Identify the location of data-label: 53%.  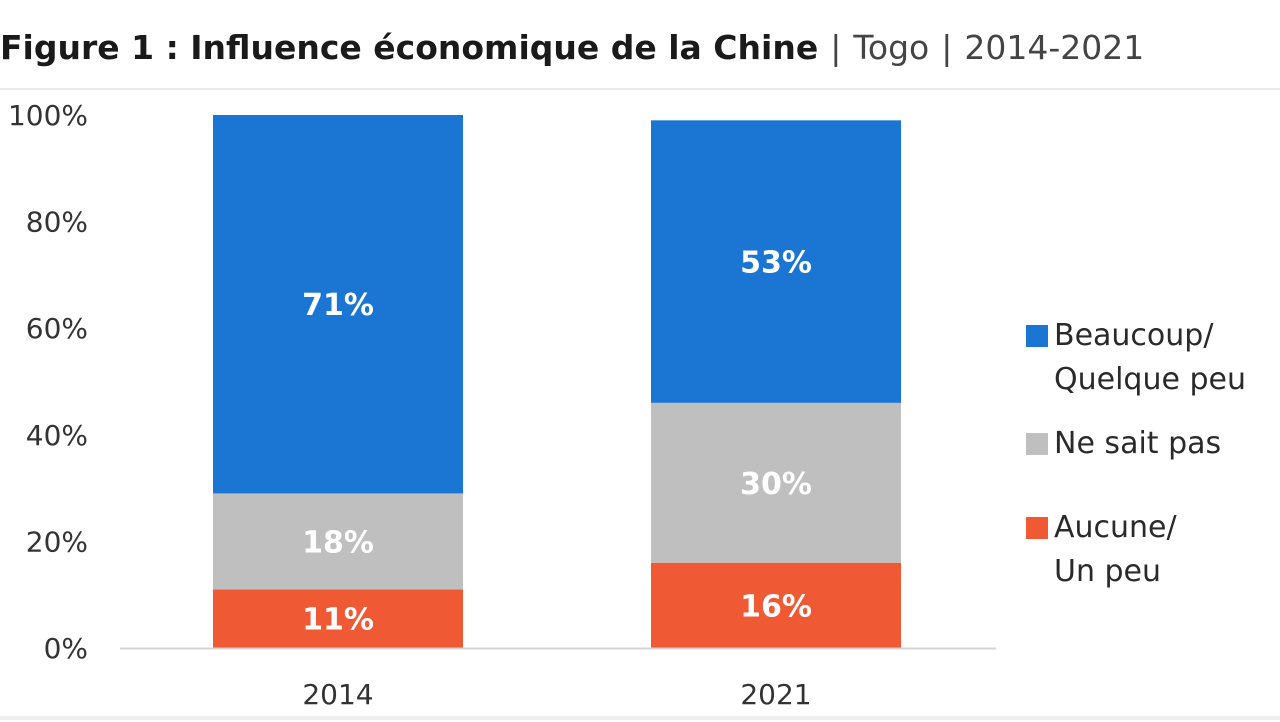
(776, 263).